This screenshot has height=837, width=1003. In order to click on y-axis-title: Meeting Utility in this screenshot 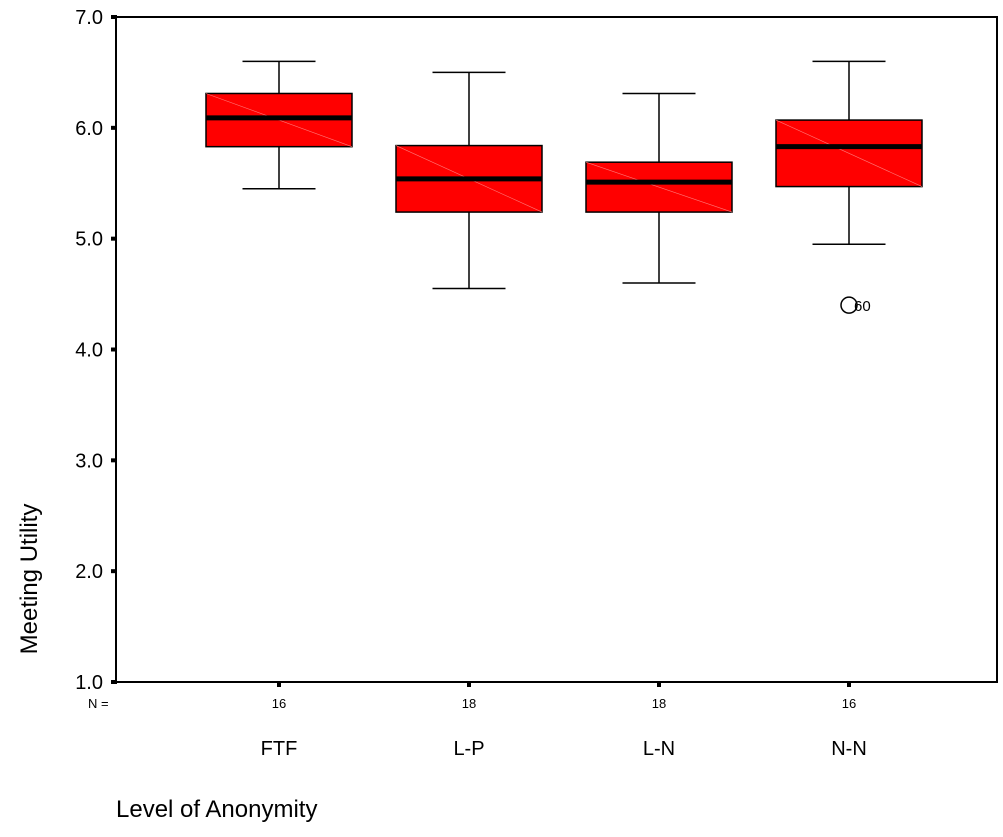, I will do `click(29, 579)`.